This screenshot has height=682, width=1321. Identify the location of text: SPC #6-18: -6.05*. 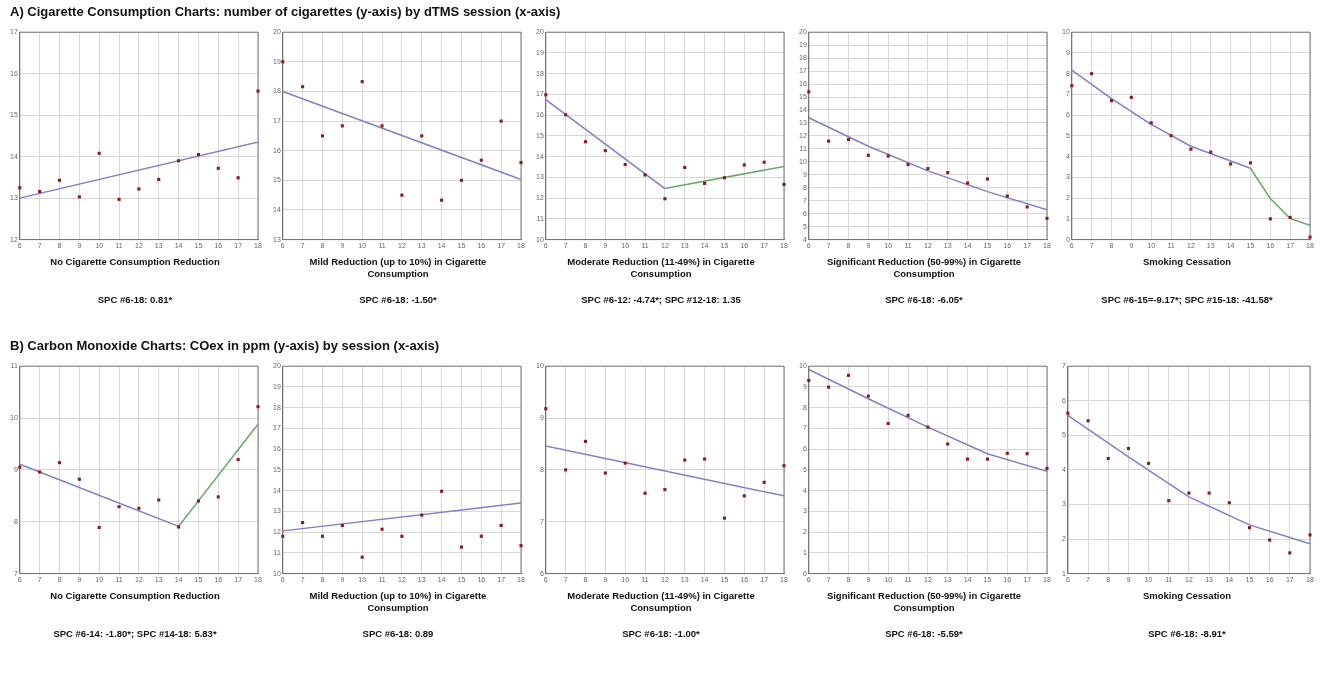
(924, 299).